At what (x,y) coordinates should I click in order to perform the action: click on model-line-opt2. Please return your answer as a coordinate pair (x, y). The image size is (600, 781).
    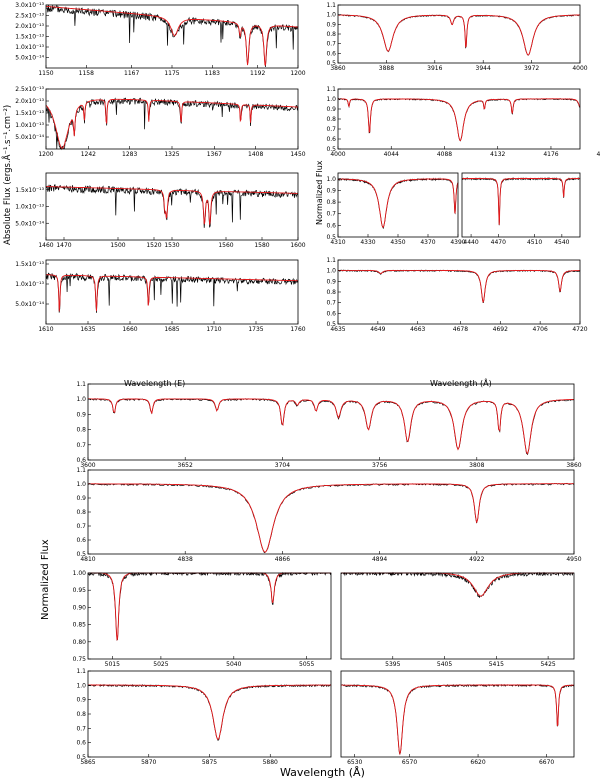
    Looking at the image, I should click on (459, 120).